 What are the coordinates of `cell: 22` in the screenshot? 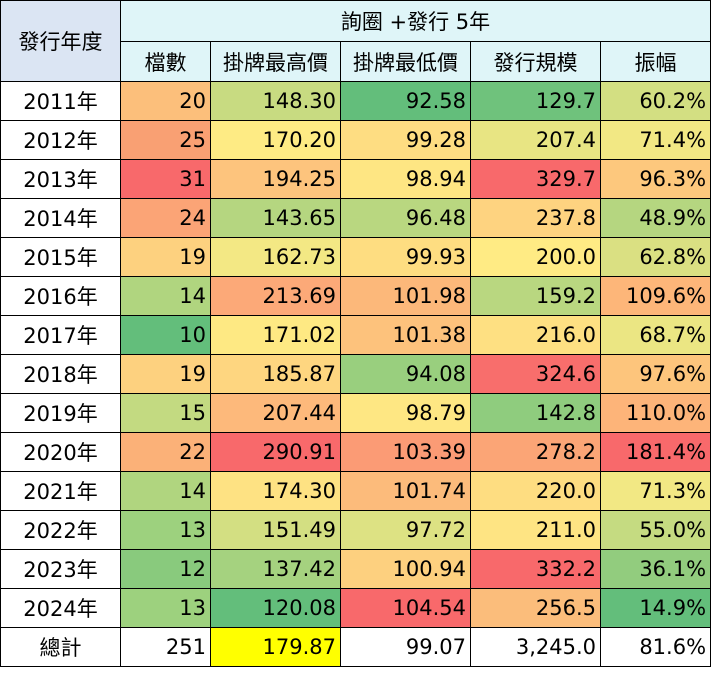 It's located at (165, 452).